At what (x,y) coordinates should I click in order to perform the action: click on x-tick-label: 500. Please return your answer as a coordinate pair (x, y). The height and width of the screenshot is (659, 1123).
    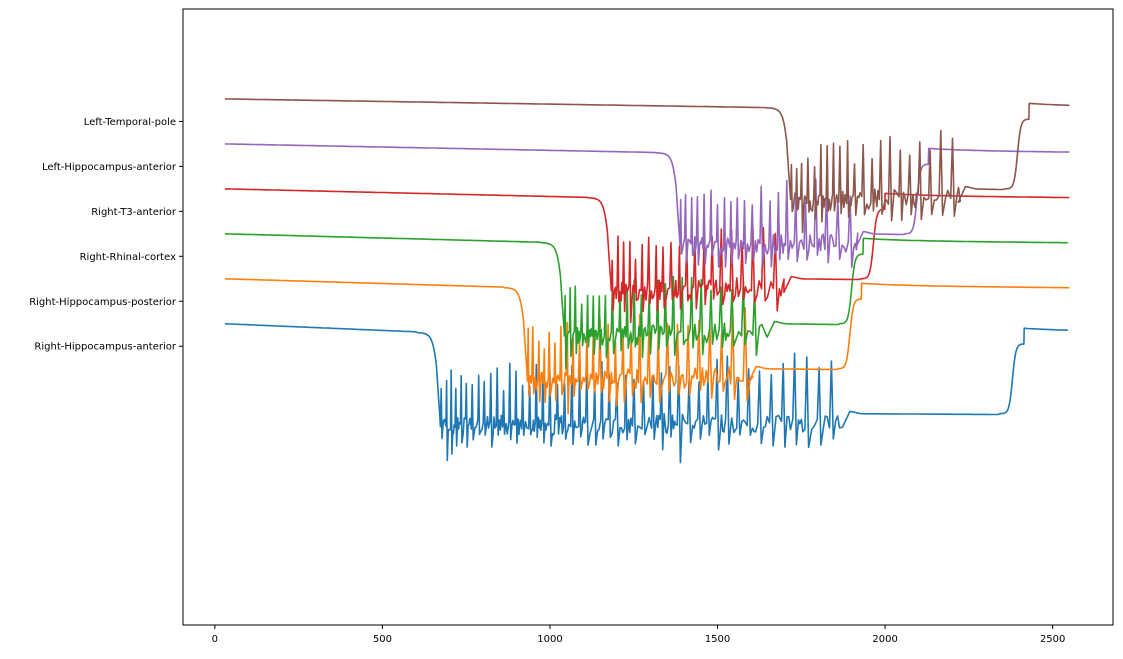
    Looking at the image, I should click on (382, 639).